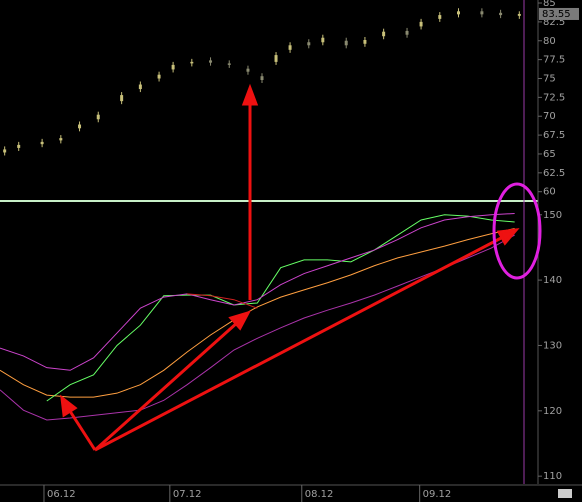 This screenshot has width=582, height=502. What do you see at coordinates (556, 14) in the screenshot?
I see `last-price-label: 83.55` at bounding box center [556, 14].